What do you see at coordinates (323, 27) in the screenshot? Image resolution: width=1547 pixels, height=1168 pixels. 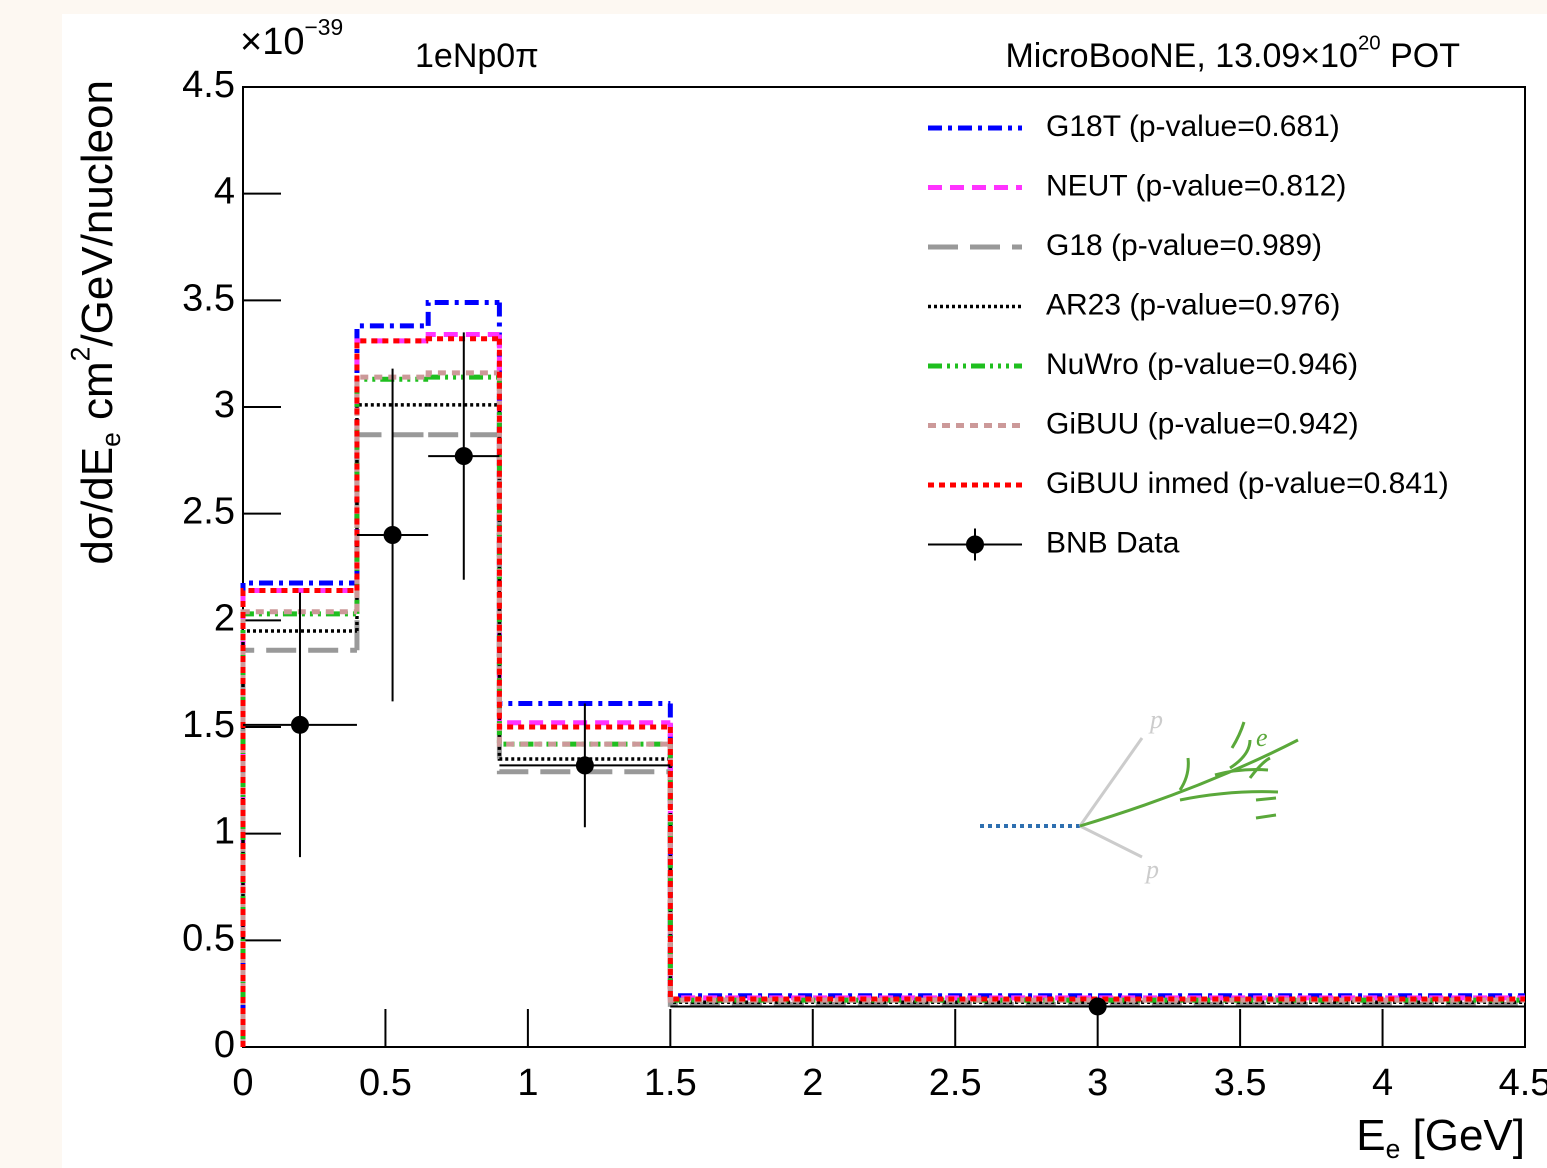 I see `y-multiplier-part: −39` at bounding box center [323, 27].